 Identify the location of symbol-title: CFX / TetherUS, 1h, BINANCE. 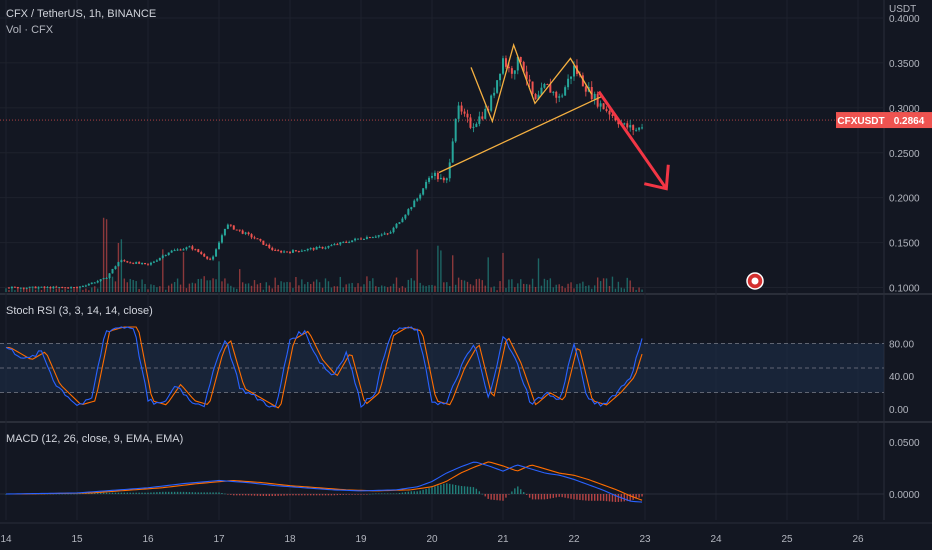
(81, 14).